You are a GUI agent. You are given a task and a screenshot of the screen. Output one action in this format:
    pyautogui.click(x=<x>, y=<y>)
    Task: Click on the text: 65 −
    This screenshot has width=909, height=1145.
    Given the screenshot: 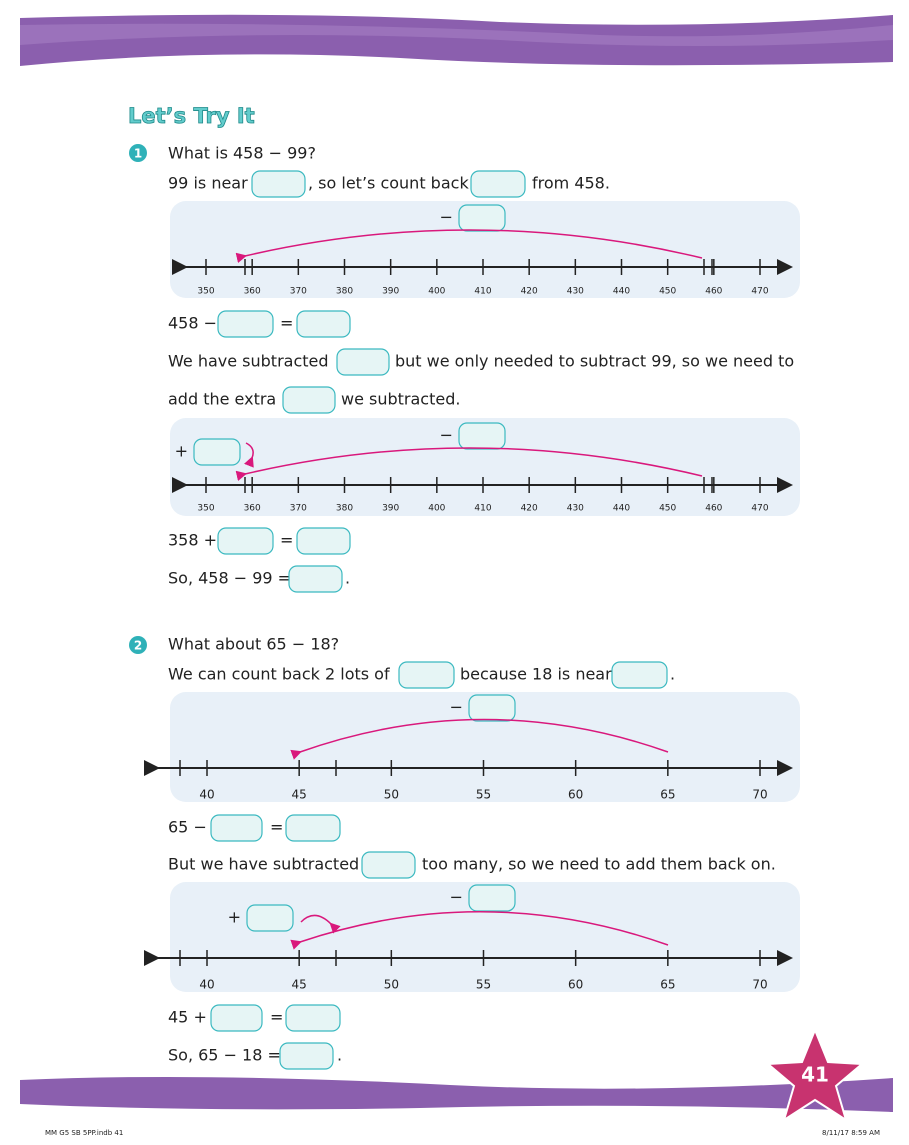 What is the action you would take?
    pyautogui.click(x=187, y=827)
    